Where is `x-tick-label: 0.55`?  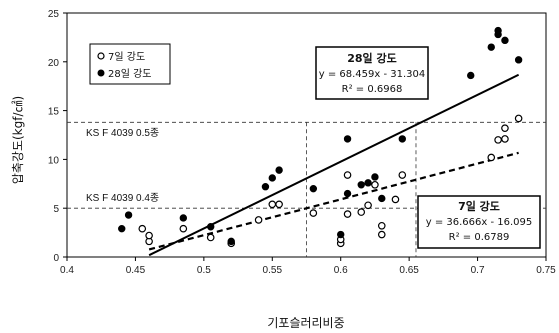
x-tick-label: 0.55 is located at coordinates (273, 270).